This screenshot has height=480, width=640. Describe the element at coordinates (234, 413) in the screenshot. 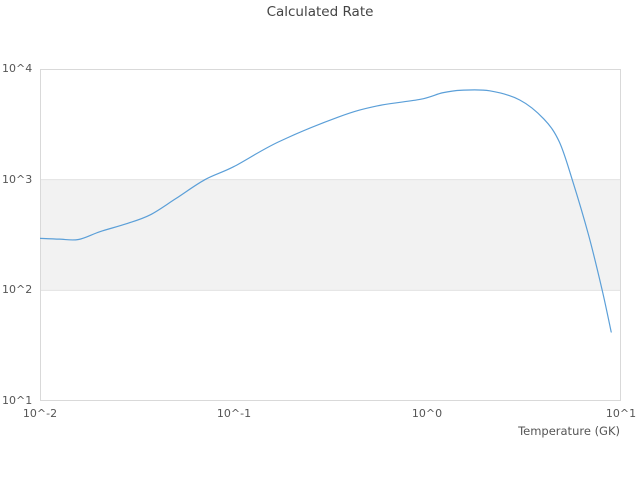

I see `x-tick-label: 10^-1` at that location.